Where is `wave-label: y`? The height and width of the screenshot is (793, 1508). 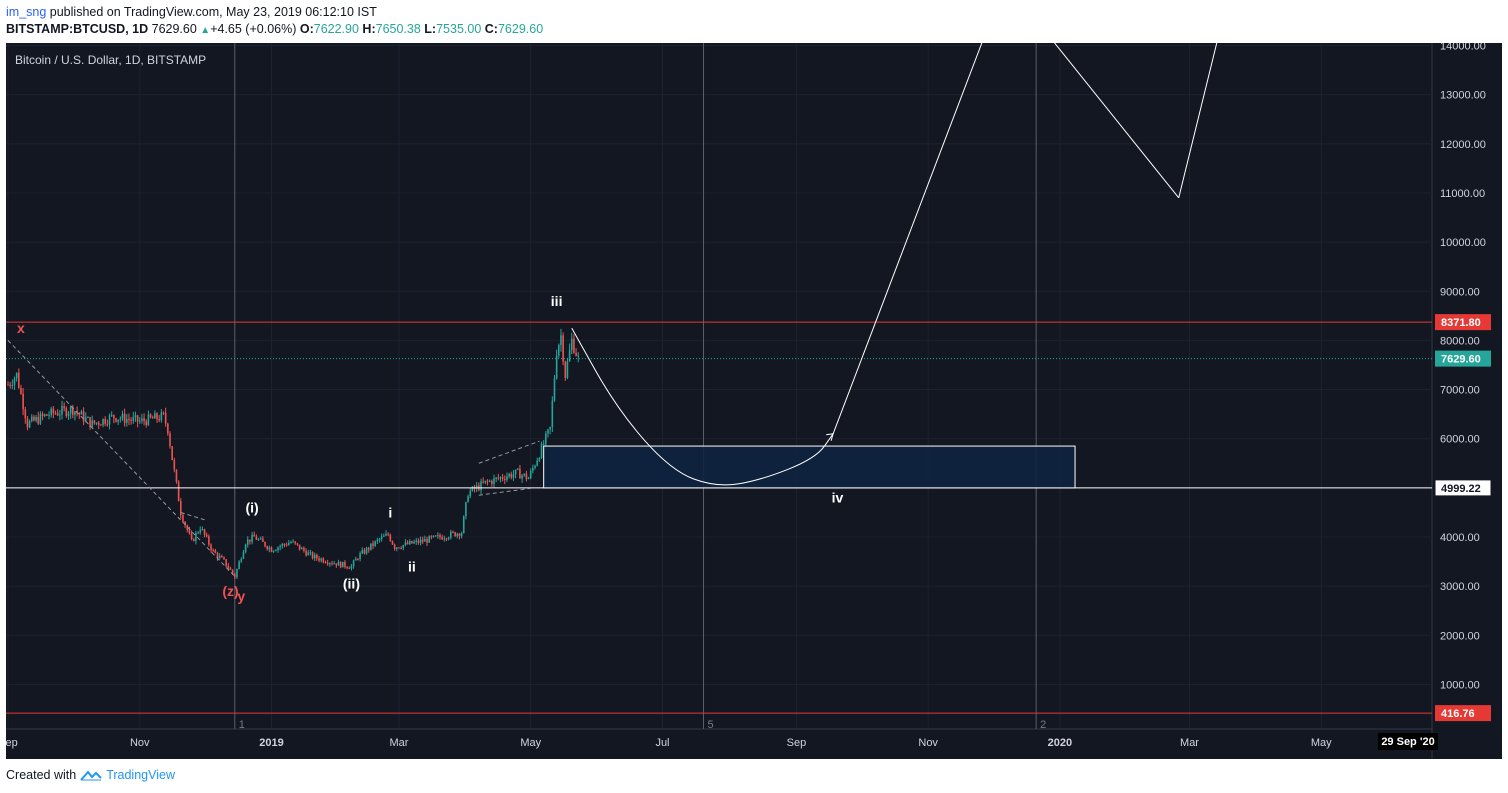 wave-label: y is located at coordinates (241, 596).